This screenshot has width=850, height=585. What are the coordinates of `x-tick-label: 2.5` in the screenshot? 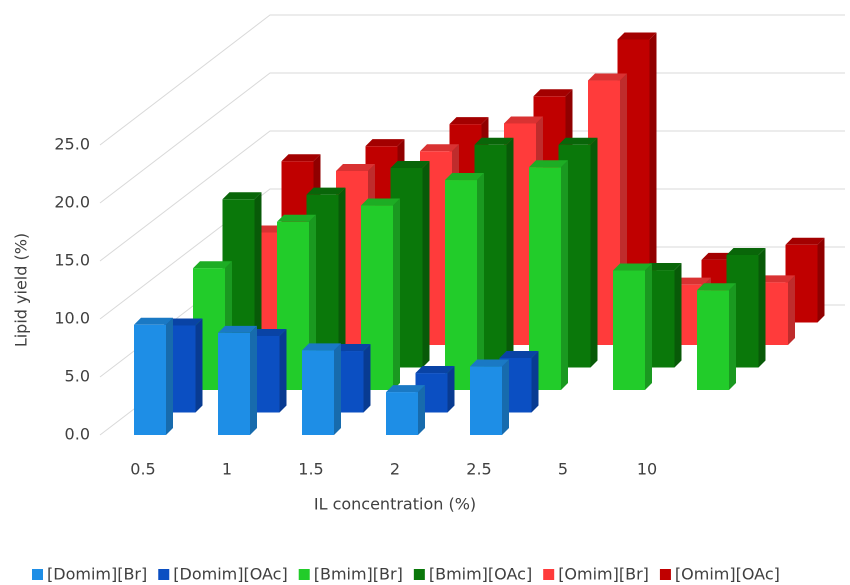 It's located at (478, 469).